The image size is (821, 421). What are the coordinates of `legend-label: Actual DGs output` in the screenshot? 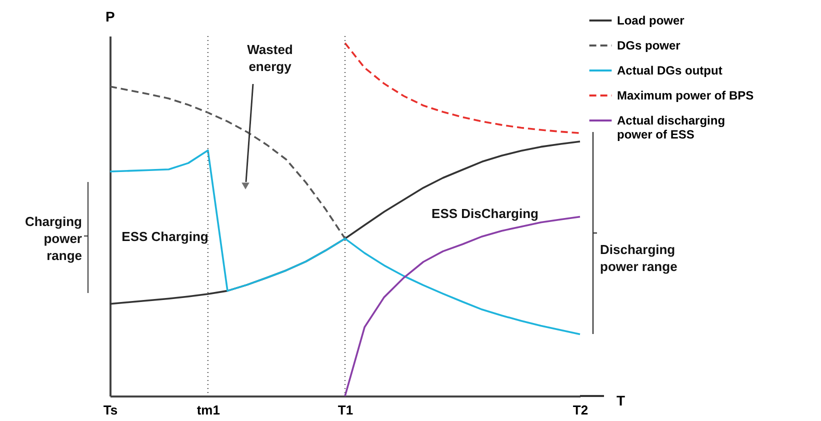 It's located at (669, 71).